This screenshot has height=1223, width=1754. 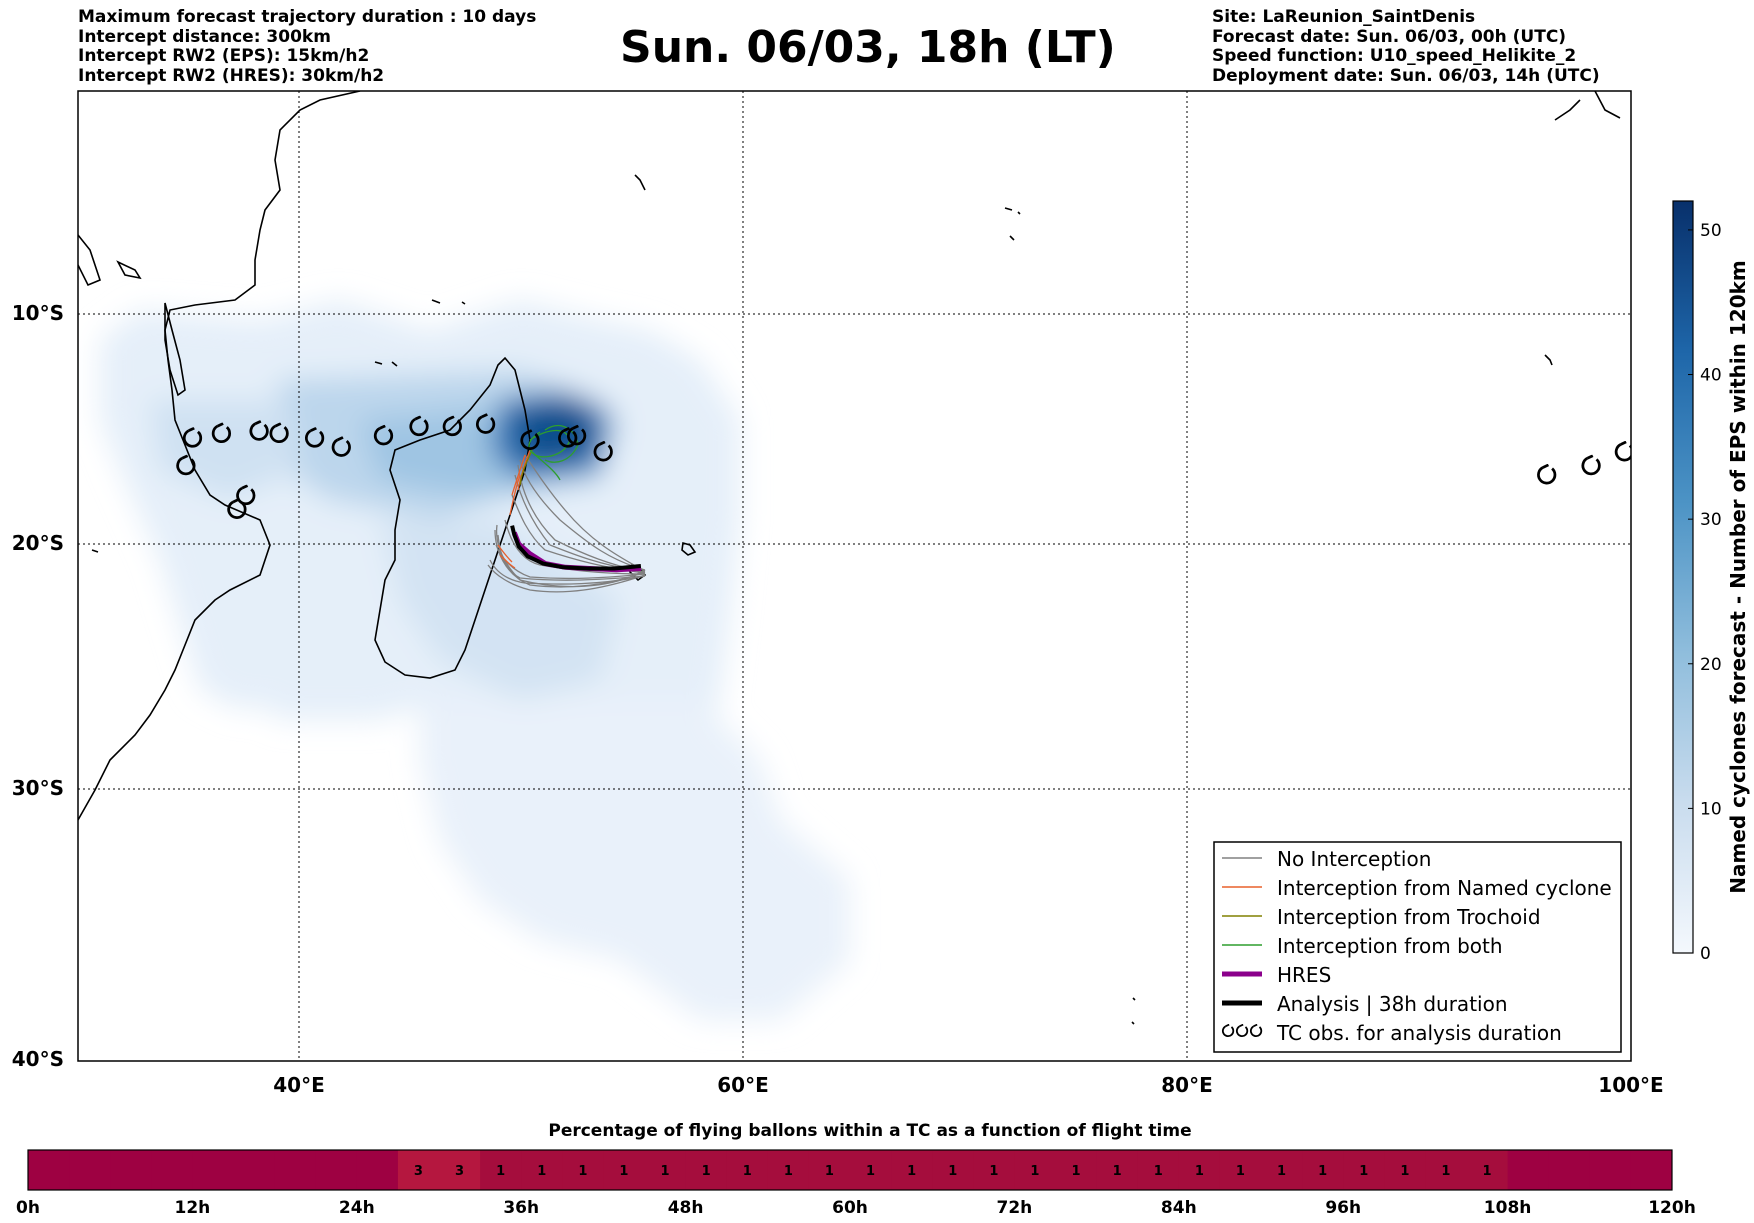 I want to click on lat-tick: 20°S, so click(x=38, y=543).